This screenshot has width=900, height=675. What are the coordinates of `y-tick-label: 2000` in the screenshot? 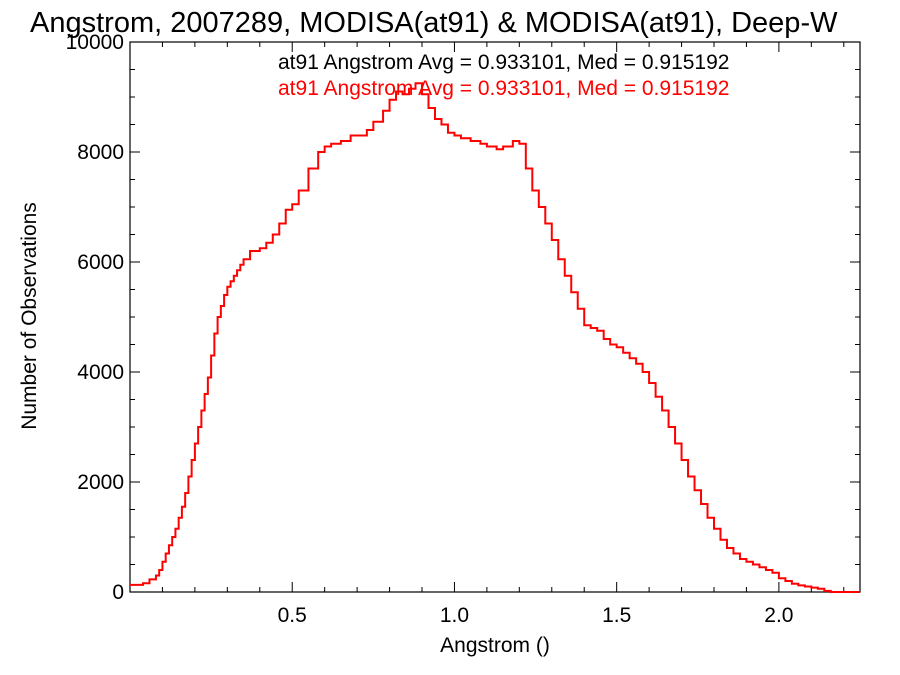 It's located at (100, 482).